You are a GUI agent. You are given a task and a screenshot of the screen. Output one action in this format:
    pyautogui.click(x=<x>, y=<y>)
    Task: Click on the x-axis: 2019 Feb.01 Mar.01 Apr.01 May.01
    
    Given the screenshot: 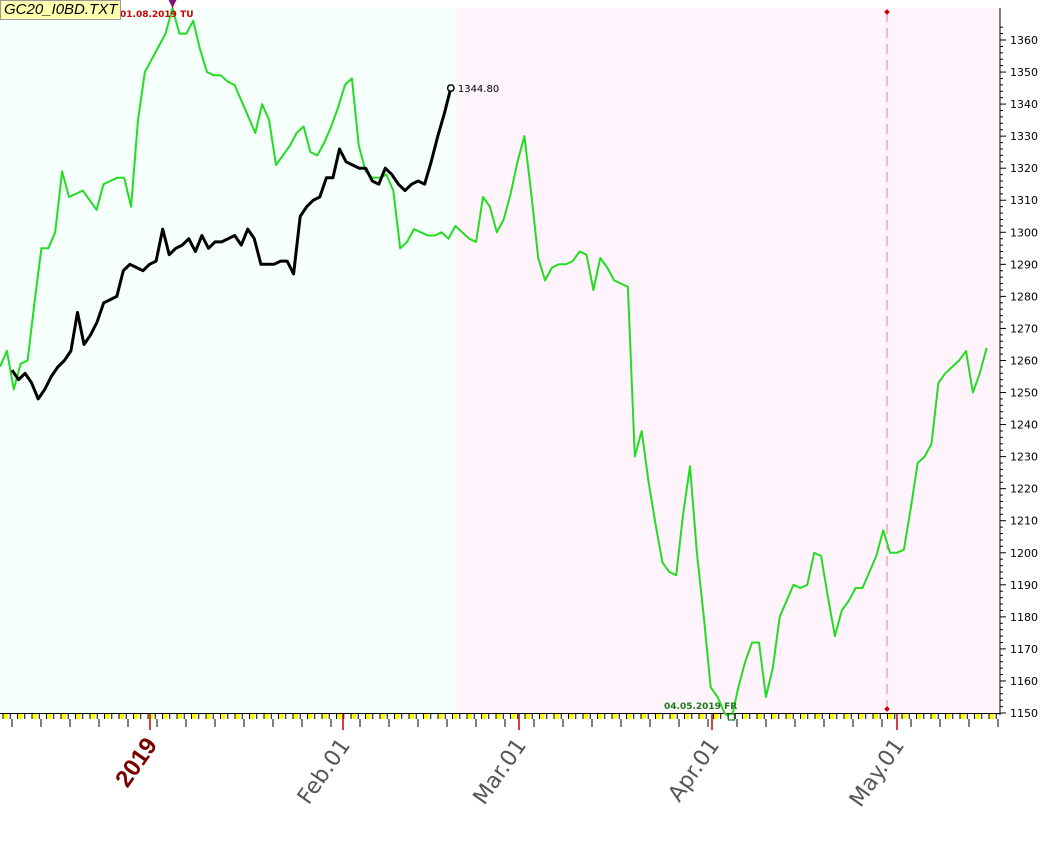 What is the action you would take?
    pyautogui.click(x=500, y=762)
    